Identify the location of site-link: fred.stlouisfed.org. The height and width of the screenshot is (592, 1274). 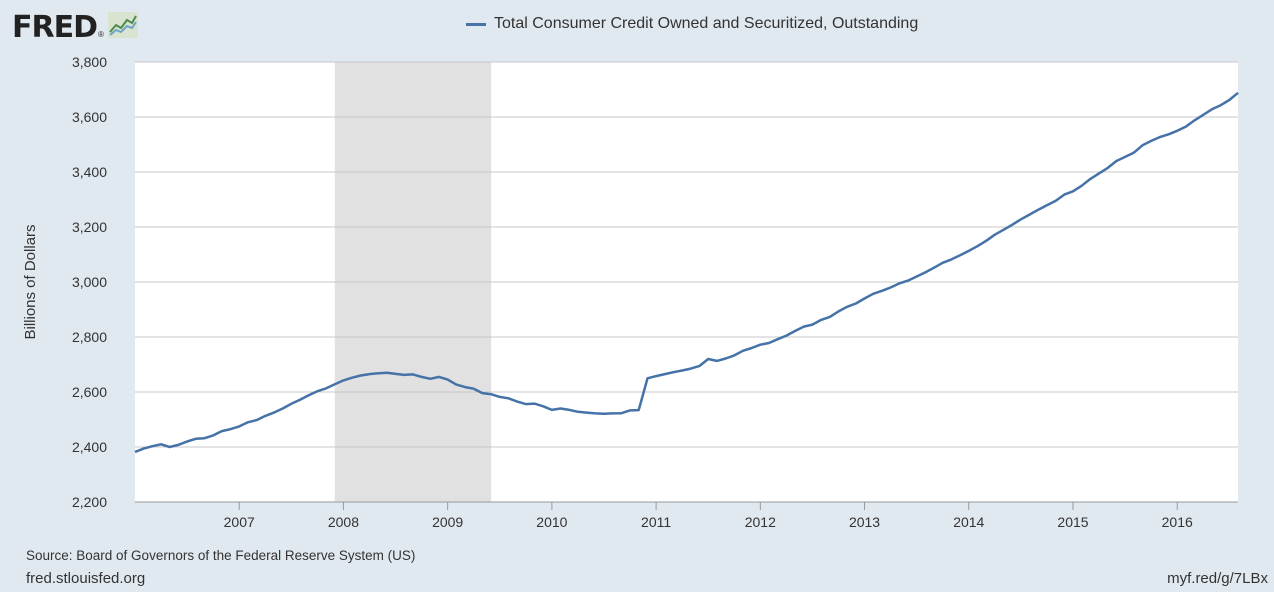
(86, 578).